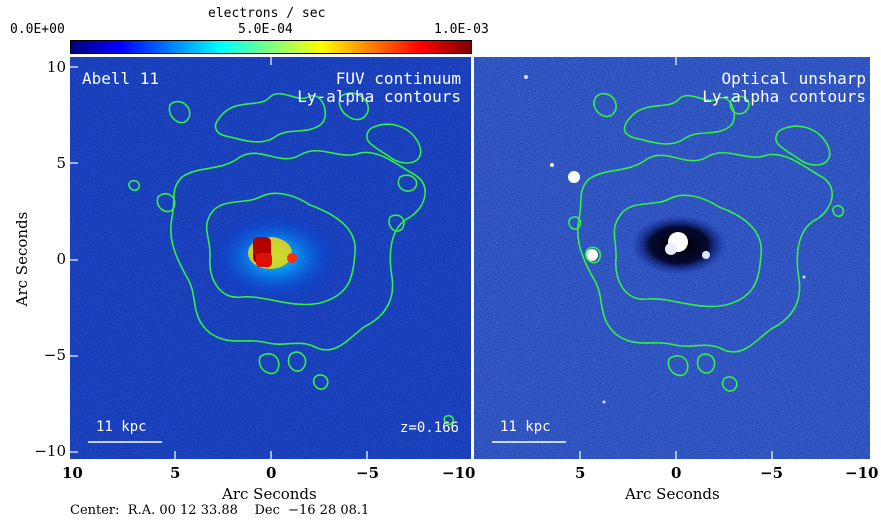 Image resolution: width=881 pixels, height=520 pixels. I want to click on x-tick-right-neg5: −5, so click(772, 473).